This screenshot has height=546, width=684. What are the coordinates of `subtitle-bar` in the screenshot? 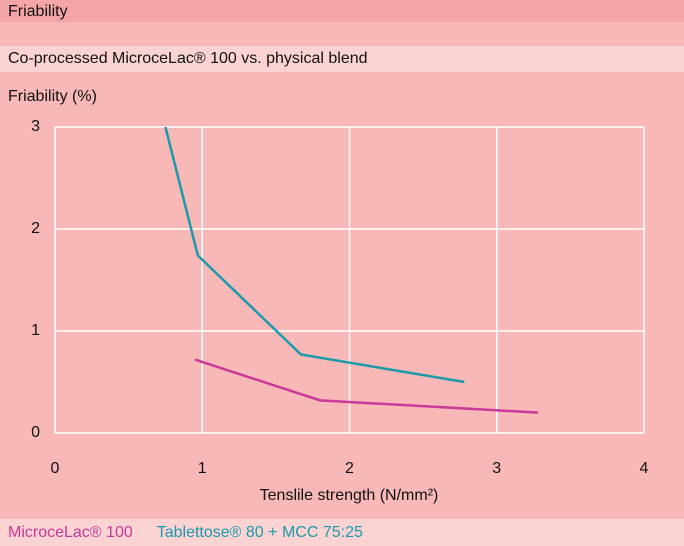 It's located at (342, 59).